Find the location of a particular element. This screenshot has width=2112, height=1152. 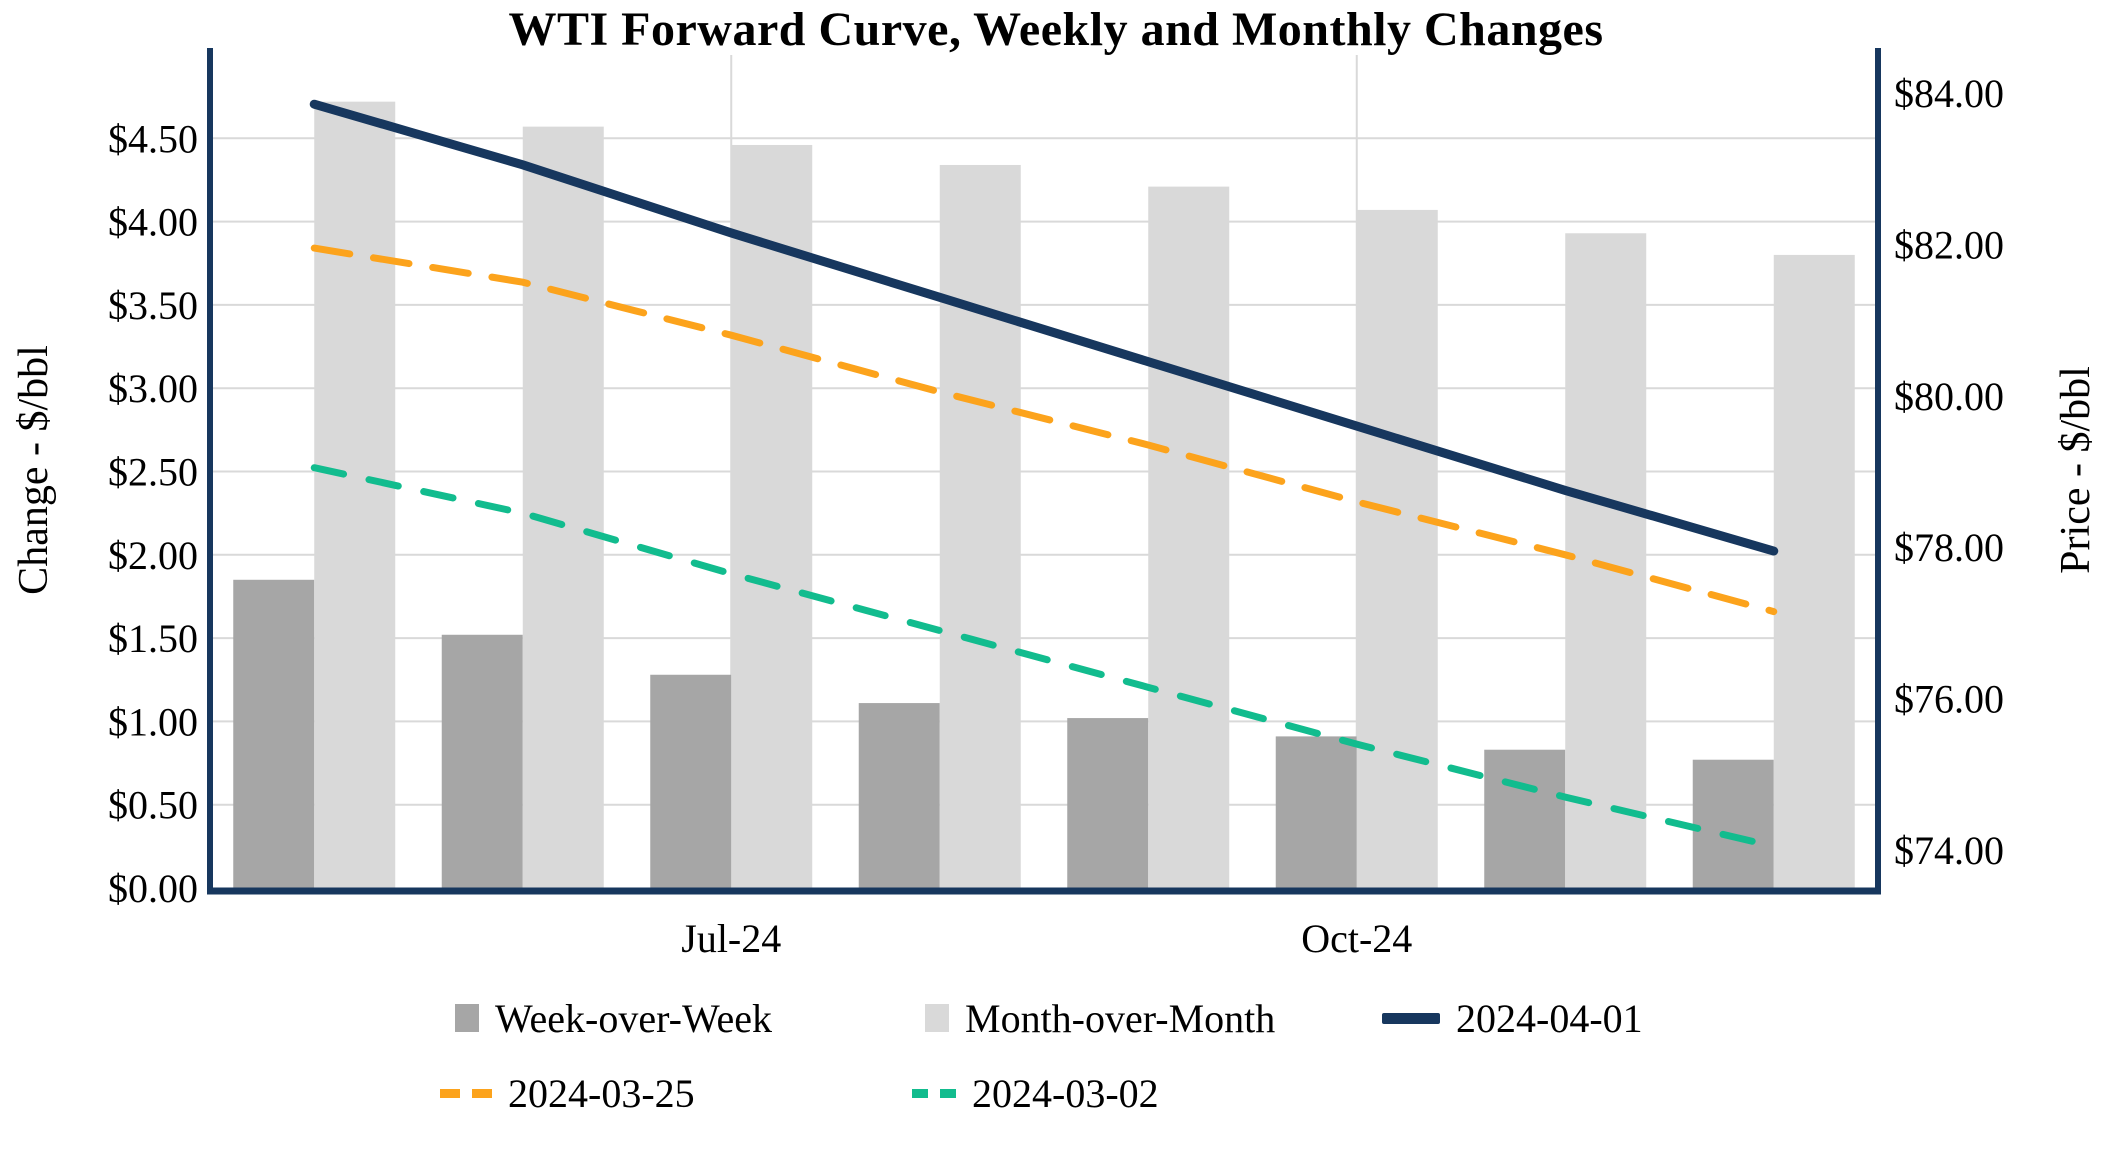

legend-label: Month-over-Month is located at coordinates (1120, 1018).